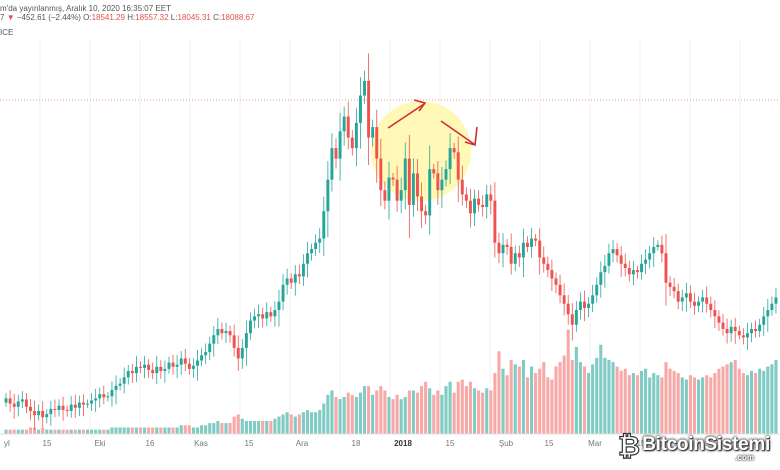  Describe the element at coordinates (108, 17) in the screenshot. I see `open-value: 18541.29` at that location.